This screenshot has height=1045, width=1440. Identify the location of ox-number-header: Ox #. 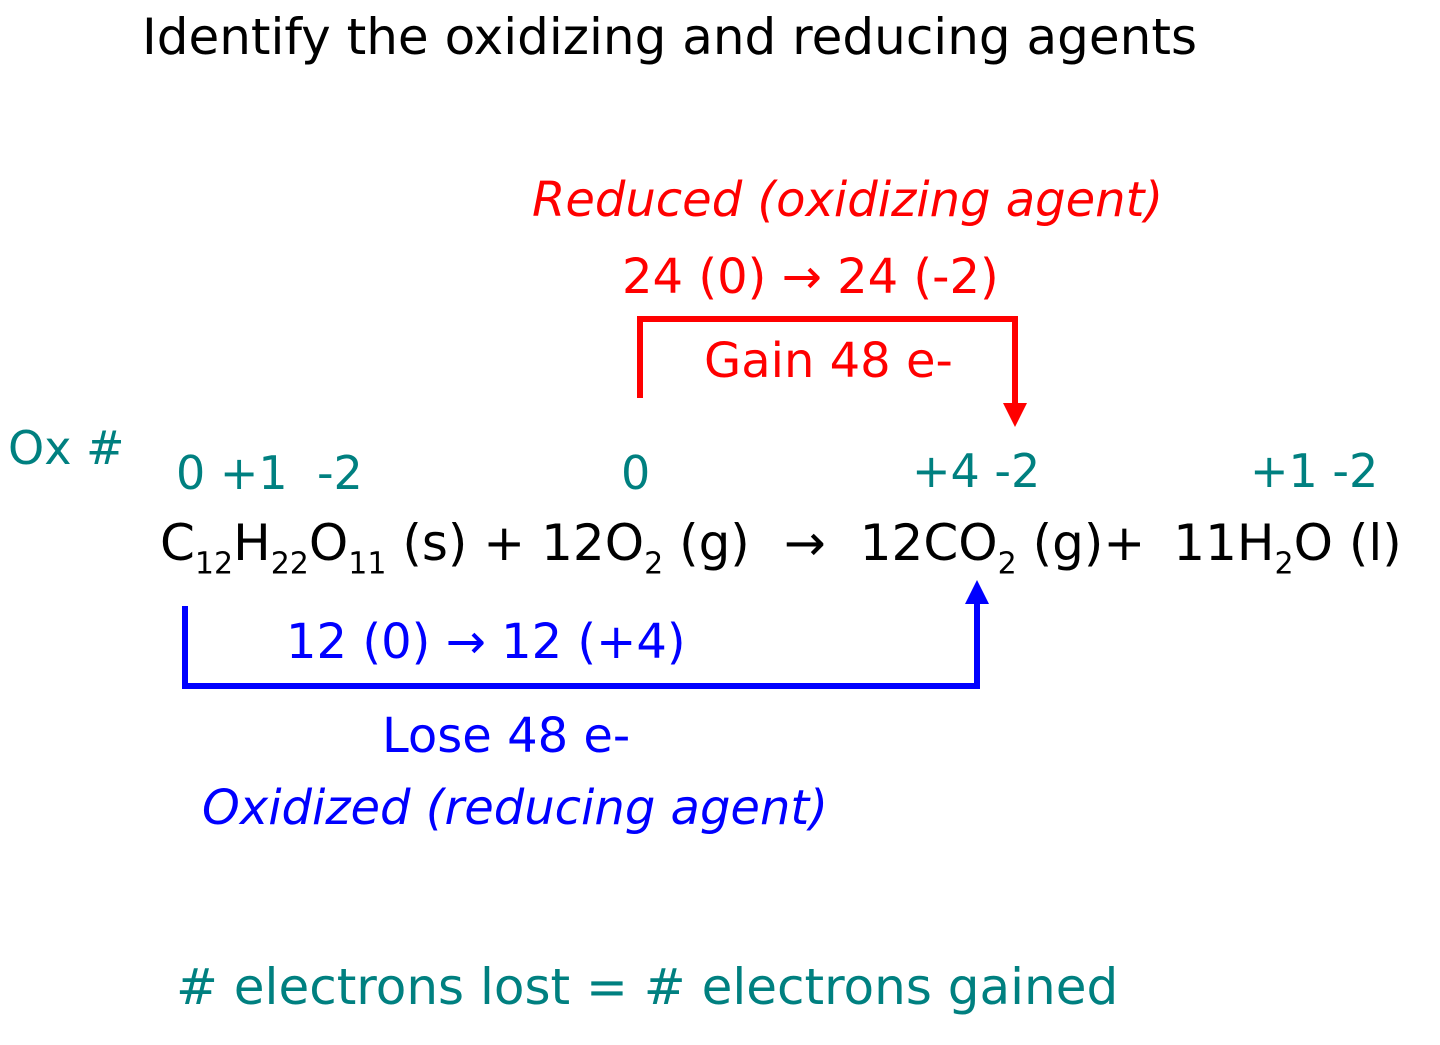
(66, 448).